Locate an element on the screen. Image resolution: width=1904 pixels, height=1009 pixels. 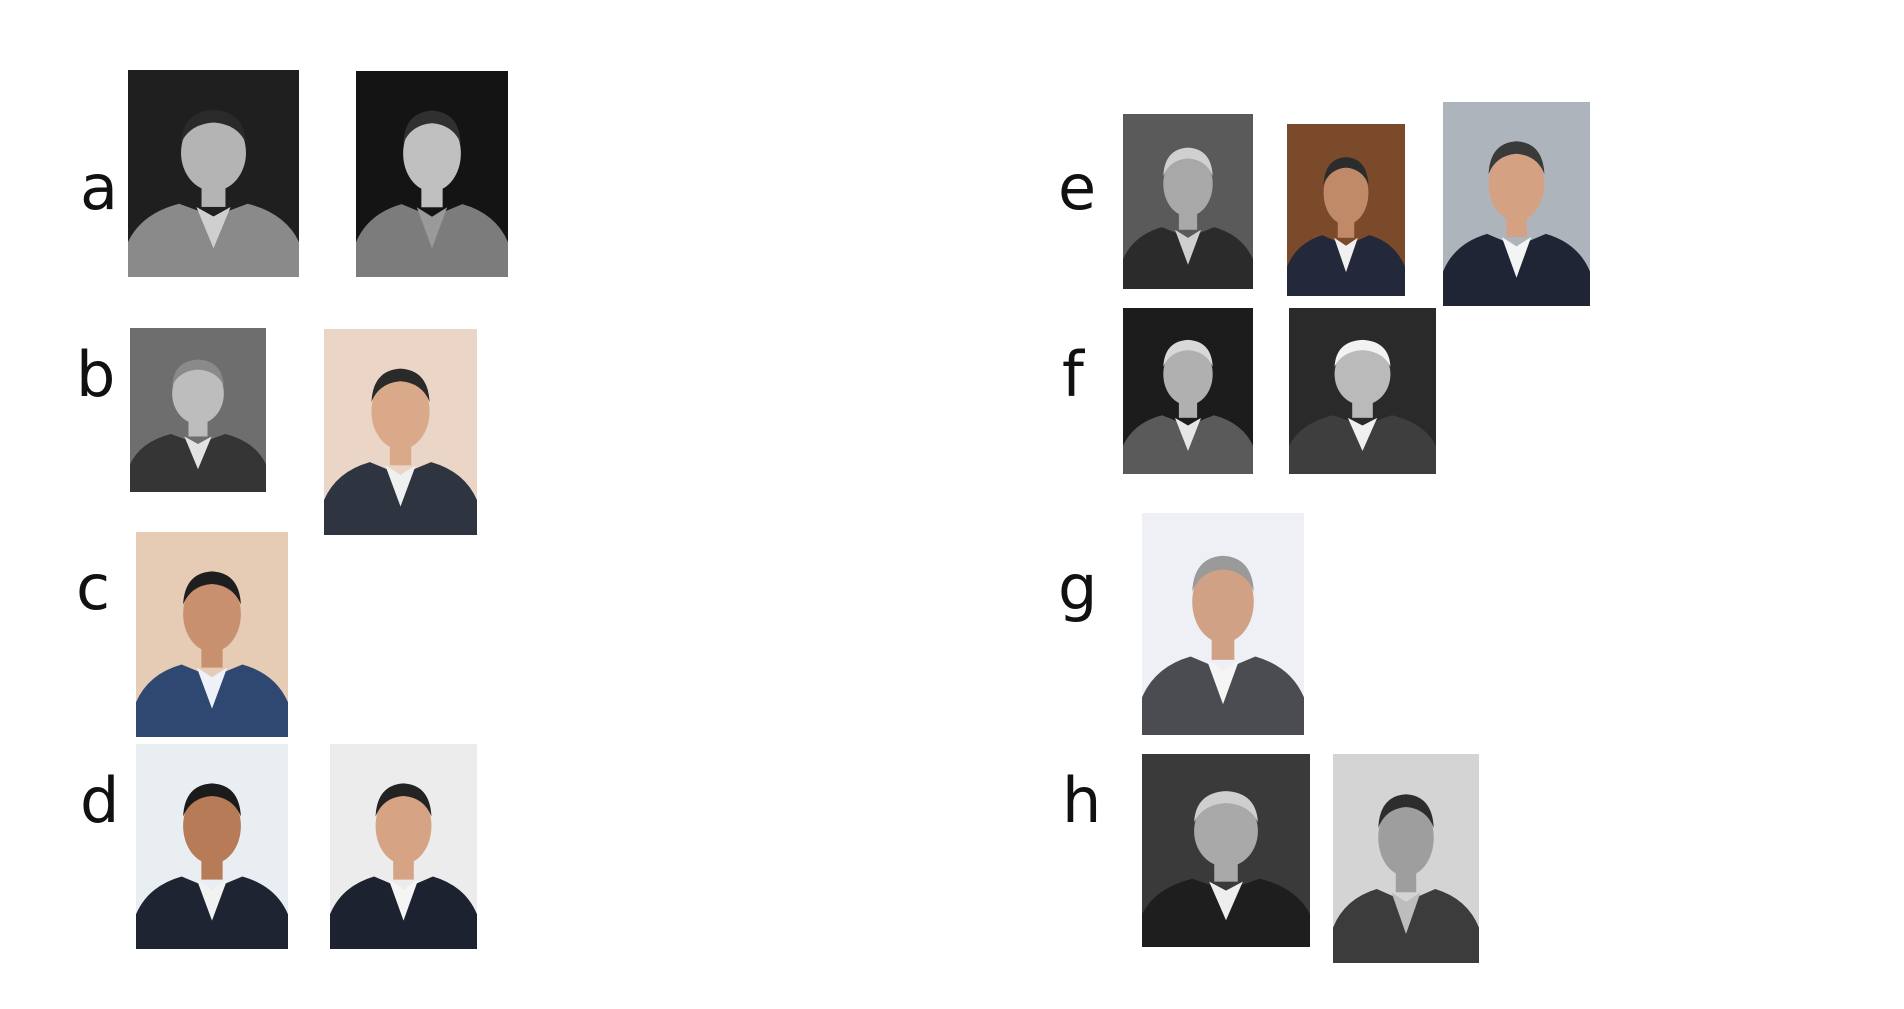
label-g: g is located at coordinates (1078, 587).